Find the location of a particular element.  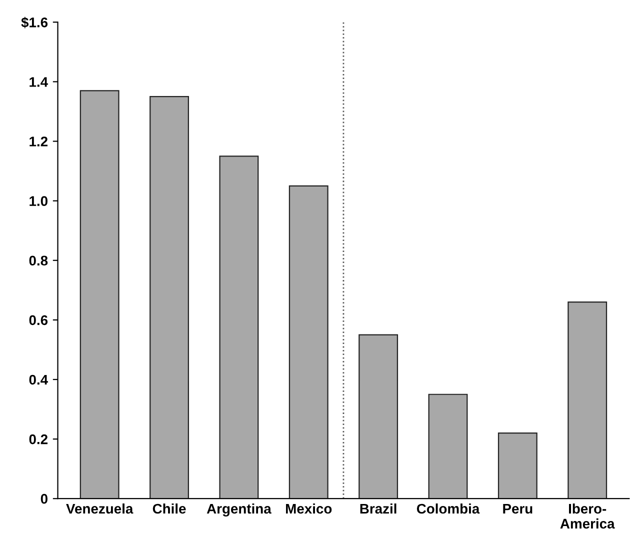

x-tick-label: Mexico is located at coordinates (309, 508).